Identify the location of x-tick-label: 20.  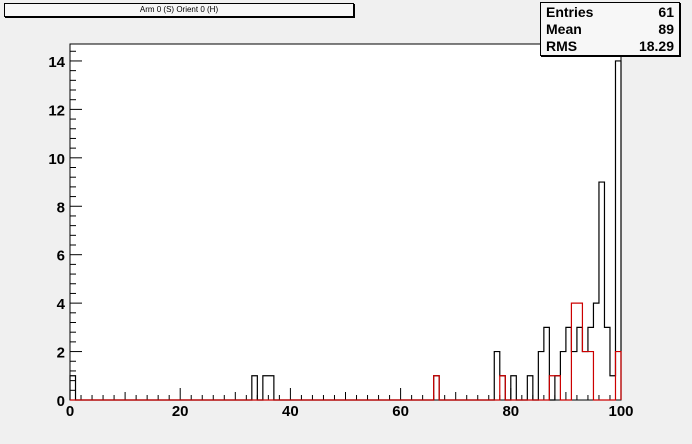
(180, 411).